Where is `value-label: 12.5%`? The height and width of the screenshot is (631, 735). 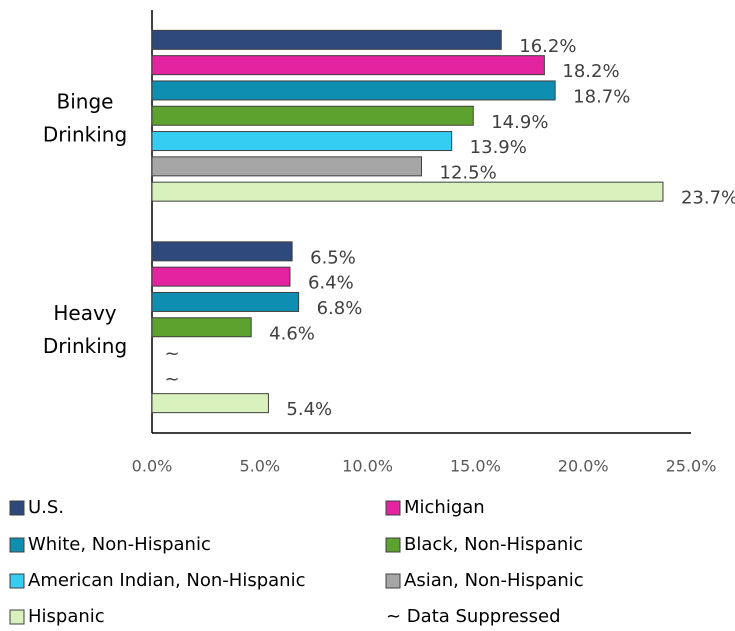 value-label: 12.5% is located at coordinates (468, 172).